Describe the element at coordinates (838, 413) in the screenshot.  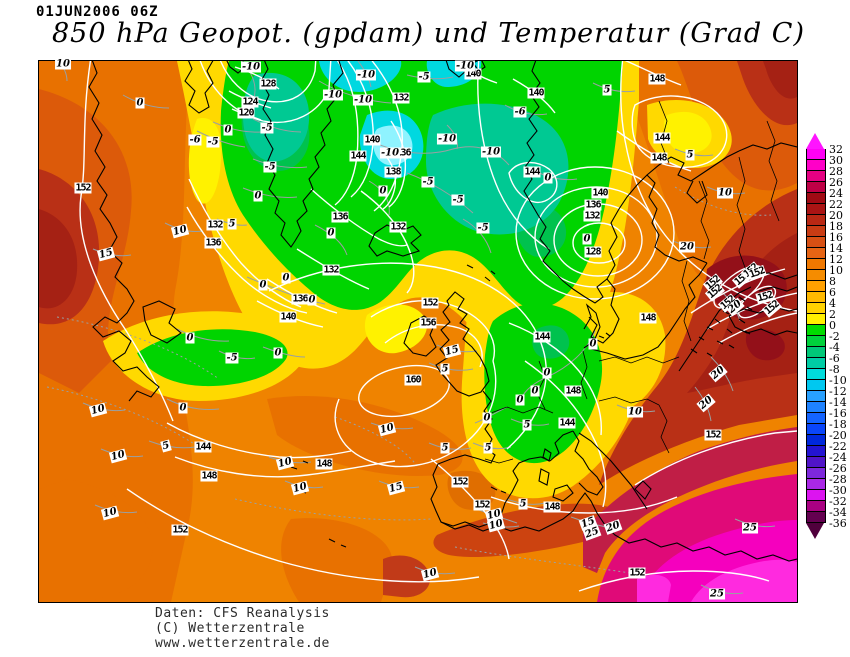
I see `colorbar-tick-label: -16` at that location.